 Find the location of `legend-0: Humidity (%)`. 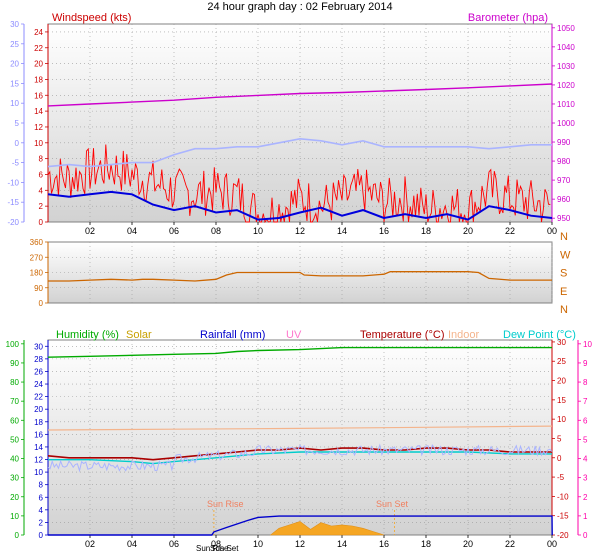

legend-0: Humidity (%) is located at coordinates (87, 335).